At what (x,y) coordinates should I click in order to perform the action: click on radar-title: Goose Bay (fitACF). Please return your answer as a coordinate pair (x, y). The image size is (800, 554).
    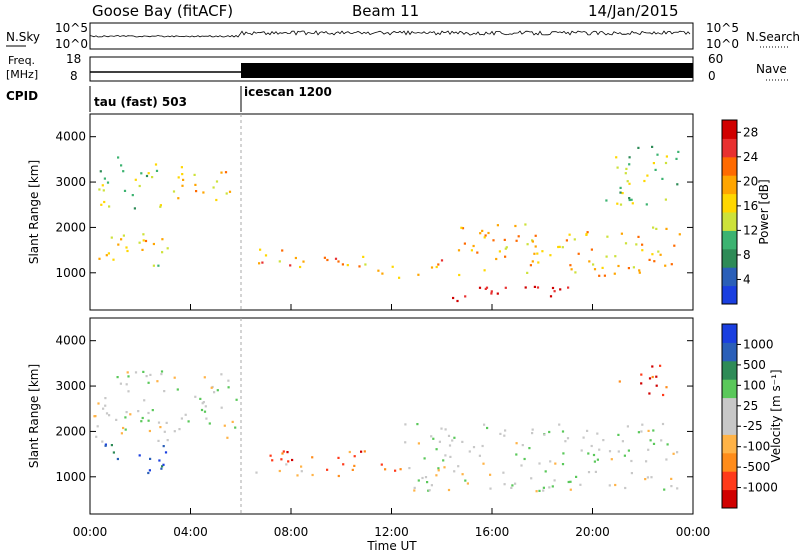
    Looking at the image, I should click on (162, 11).